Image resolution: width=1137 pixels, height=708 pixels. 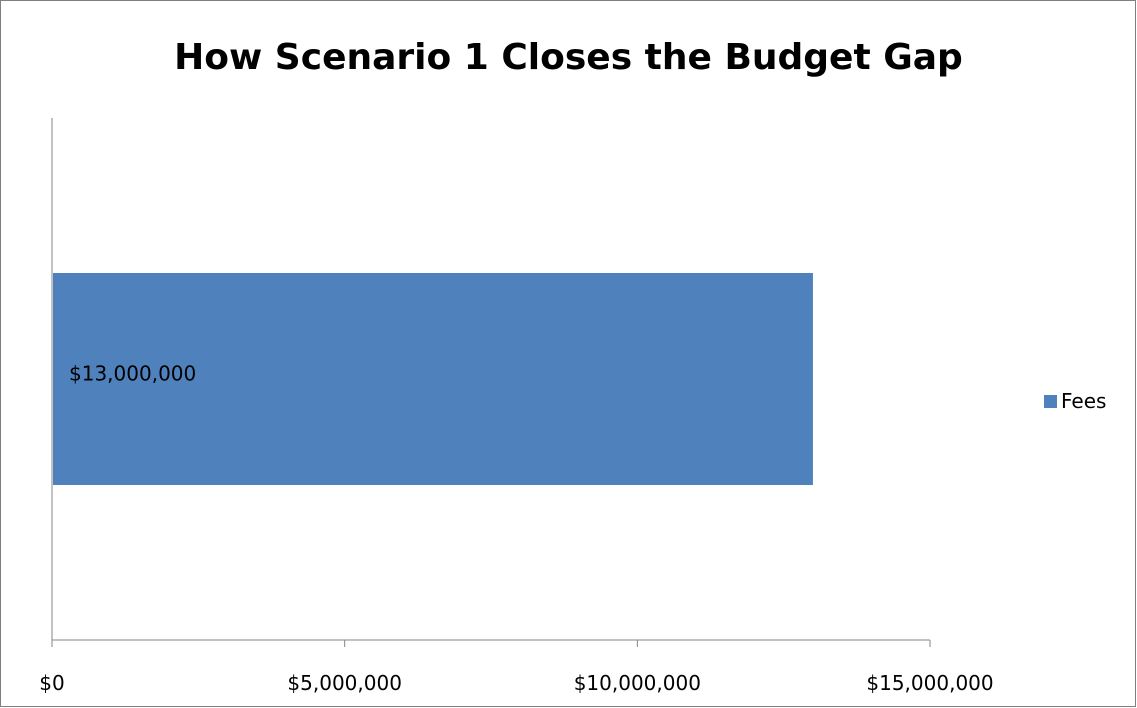 I want to click on x-tick-label: $15,000,000, so click(x=929, y=683).